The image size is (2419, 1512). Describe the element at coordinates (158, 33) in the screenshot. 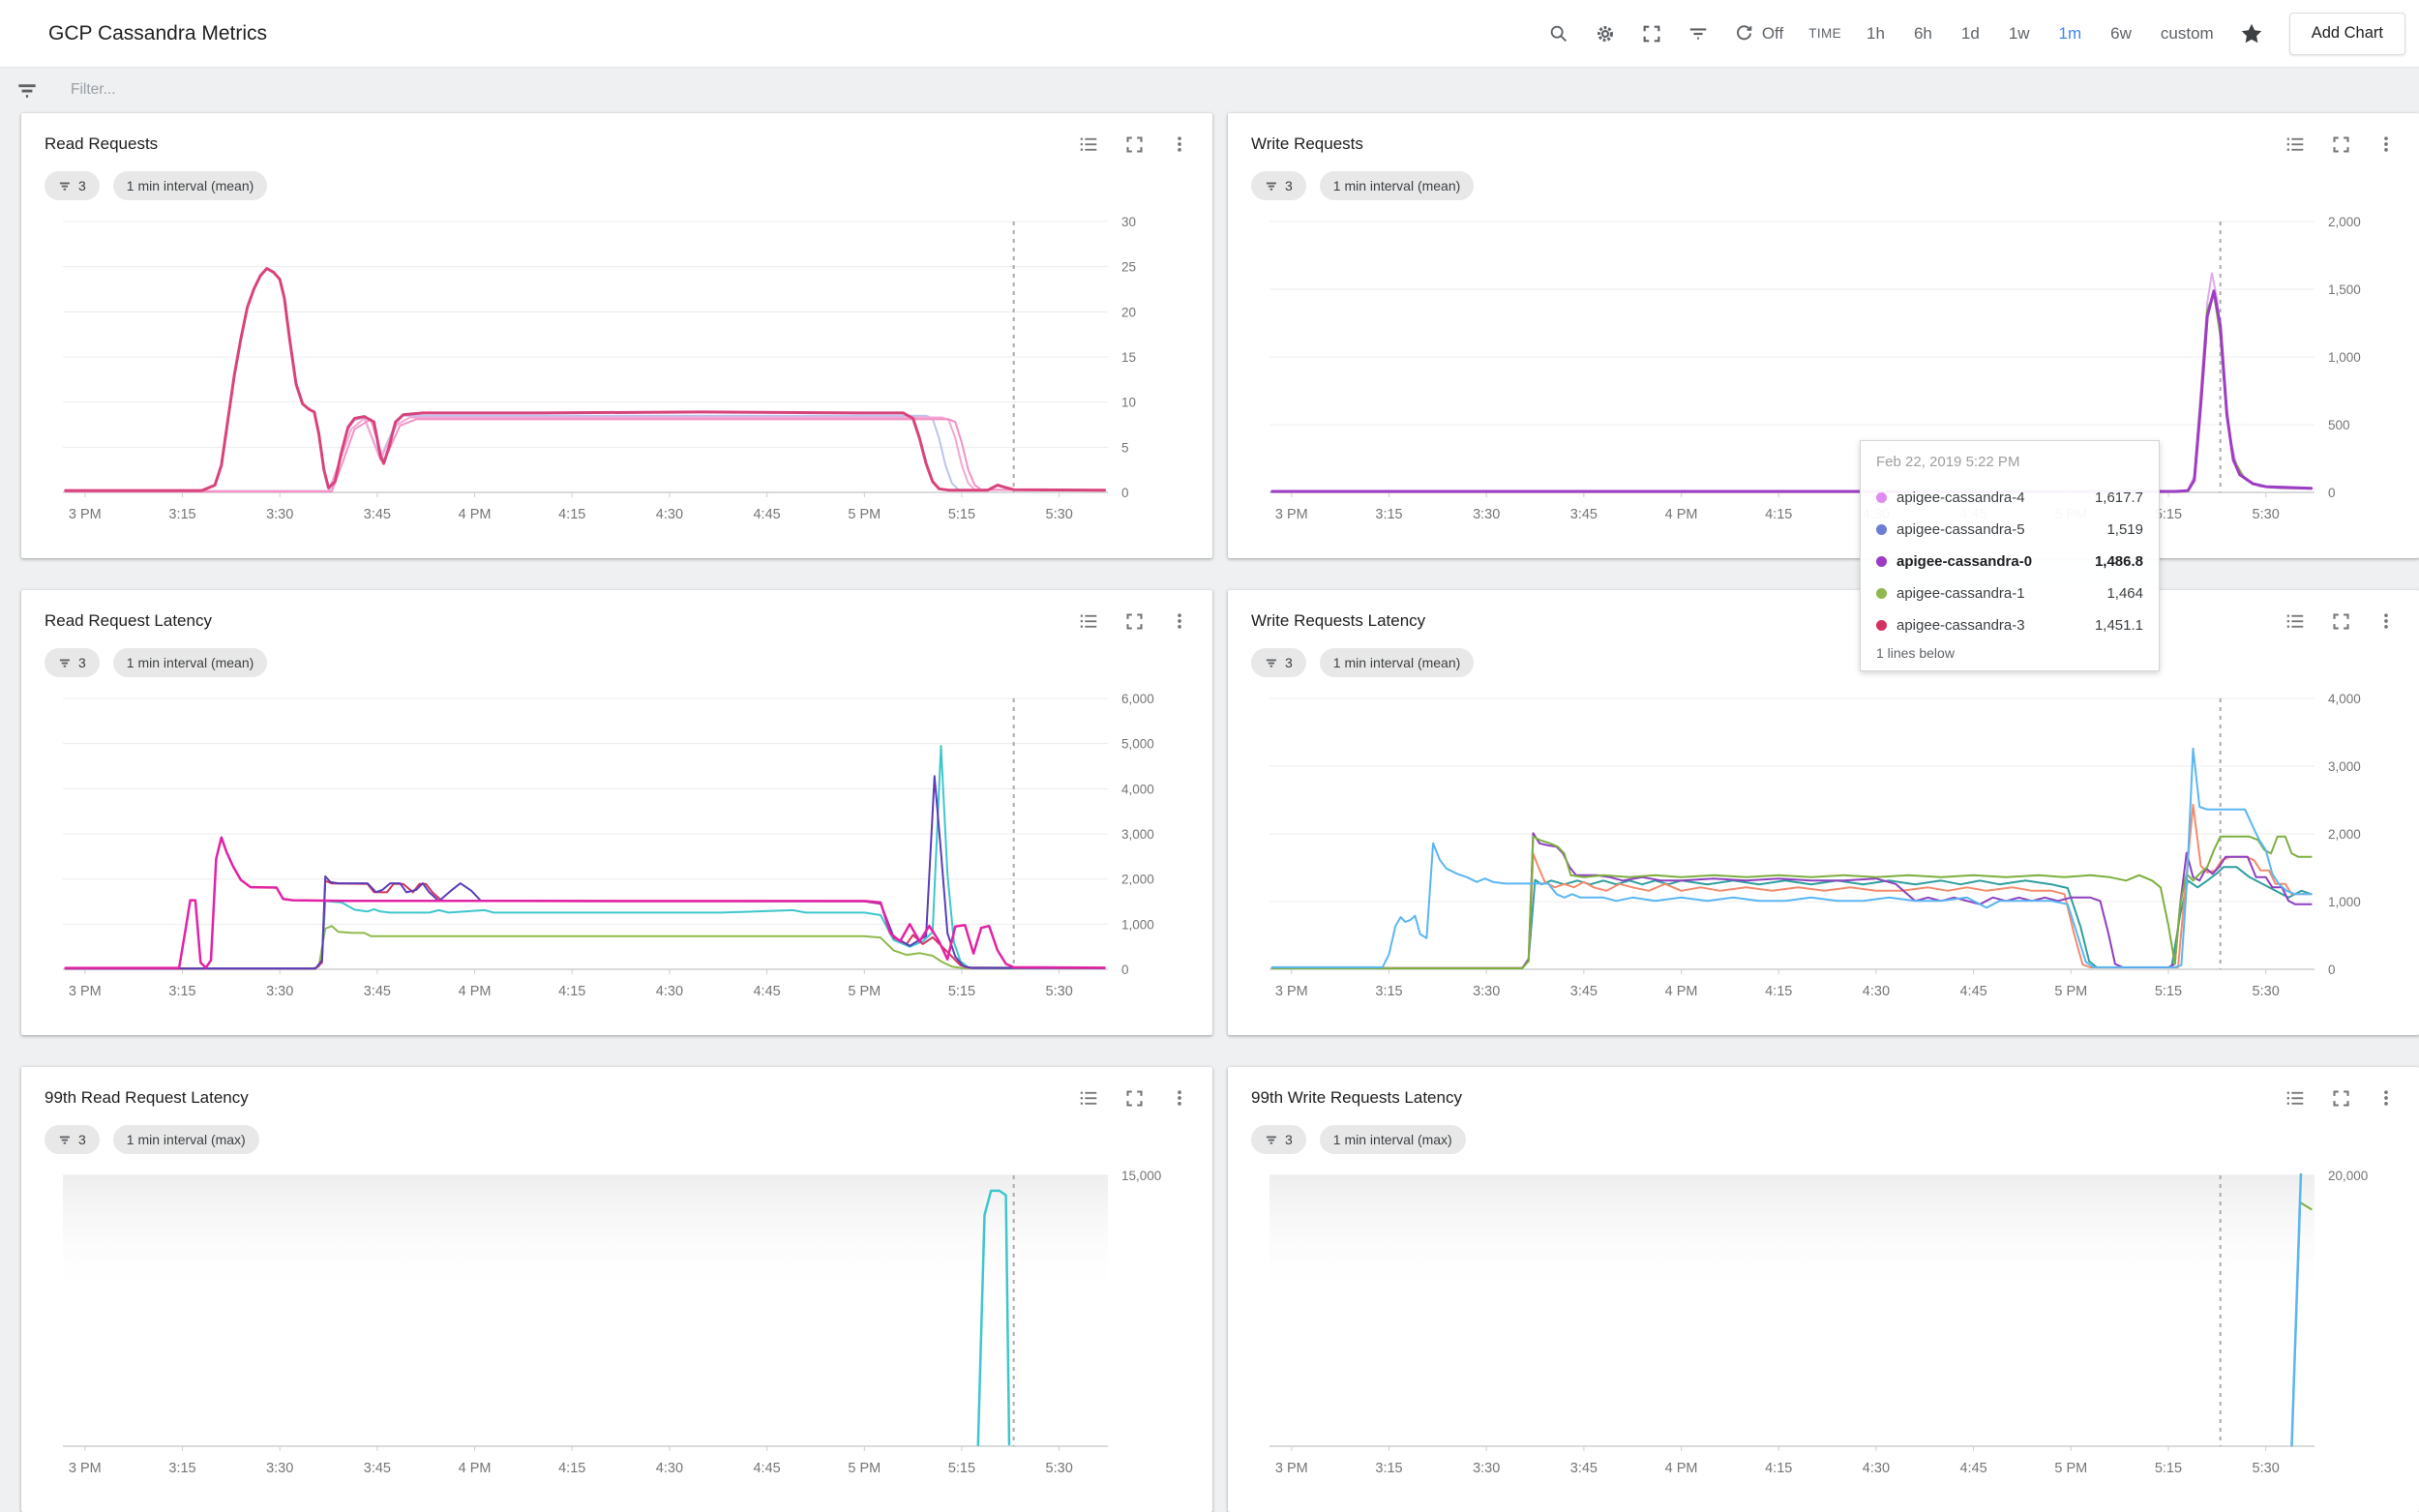

I see `page-title: GCP Cassandra Metrics` at that location.